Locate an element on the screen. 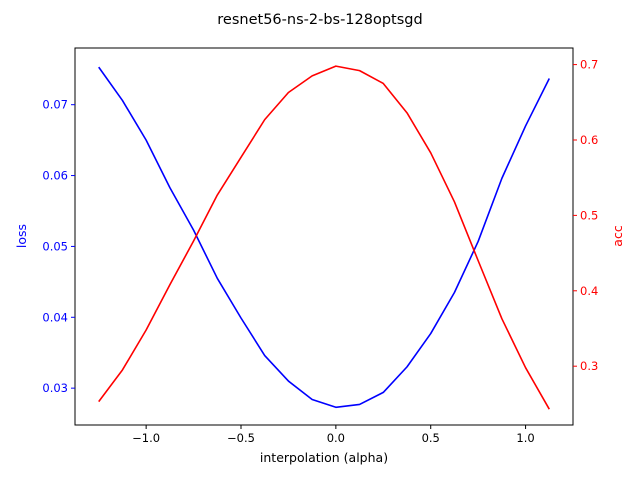 This screenshot has width=640, height=480. left-axis-ticks: 0.03 0.04 0.05 0.06 0.07 is located at coordinates (58, 246).